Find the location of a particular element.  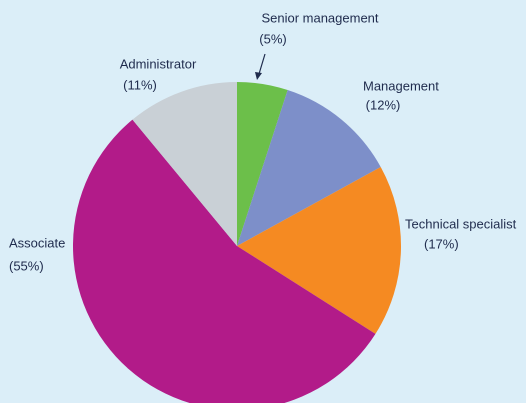

label-pointer is located at coordinates (262, 64).